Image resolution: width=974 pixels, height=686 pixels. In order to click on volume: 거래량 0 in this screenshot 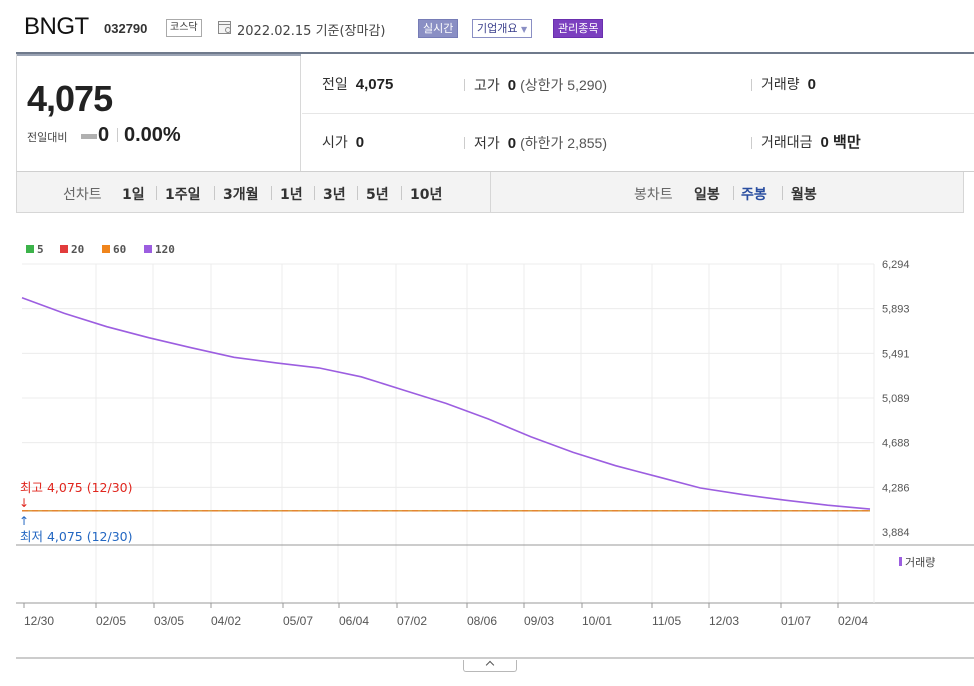, I will do `click(788, 85)`.